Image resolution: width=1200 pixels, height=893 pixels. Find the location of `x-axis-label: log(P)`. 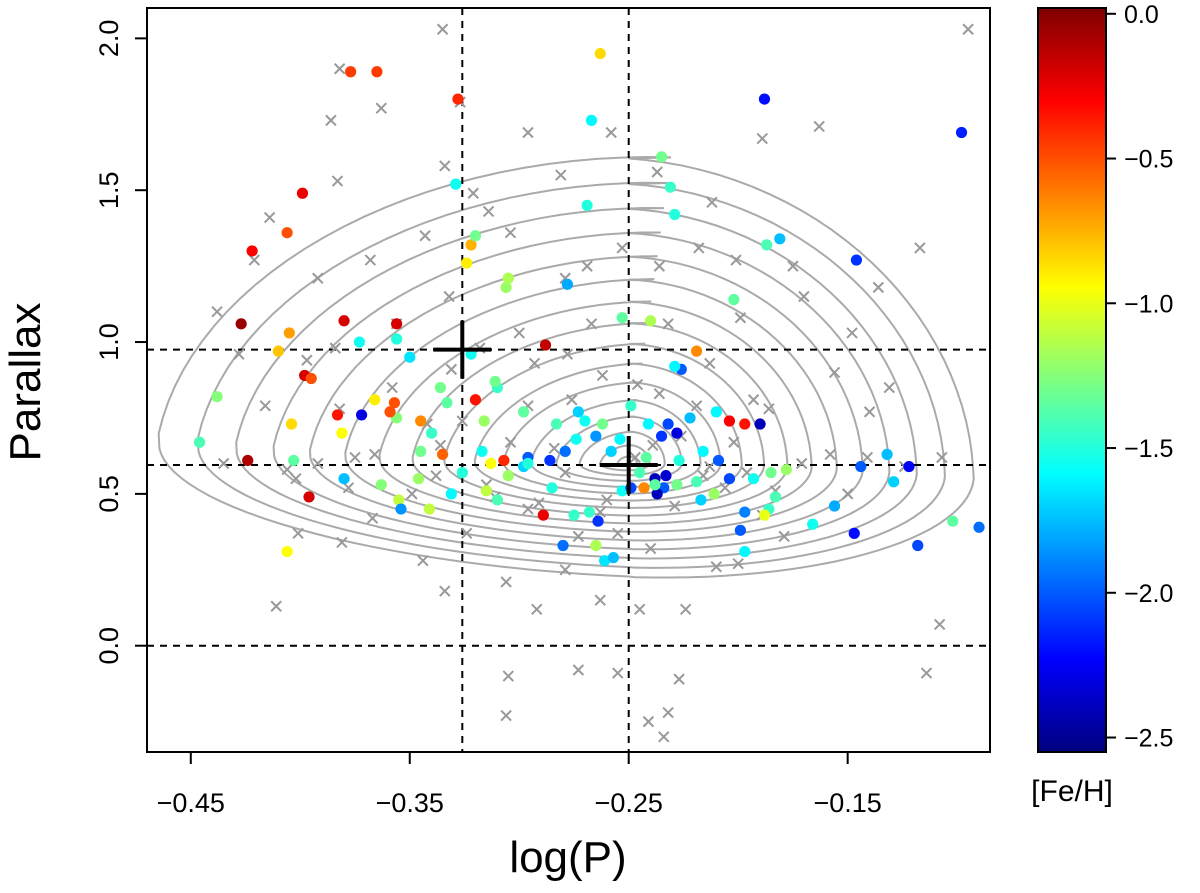

x-axis-label: log(P) is located at coordinates (567, 857).